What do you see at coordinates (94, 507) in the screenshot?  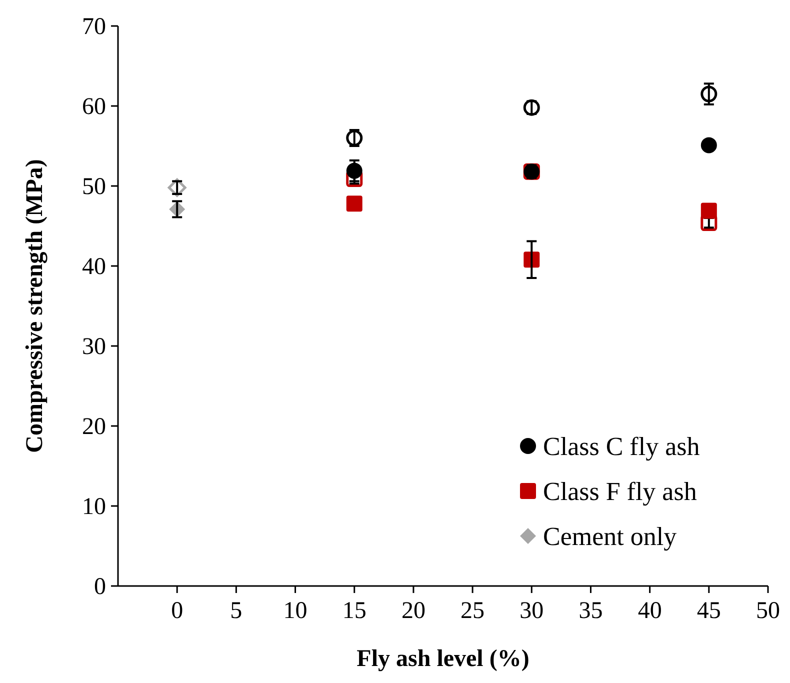 I see `y-tick-label: 10` at bounding box center [94, 507].